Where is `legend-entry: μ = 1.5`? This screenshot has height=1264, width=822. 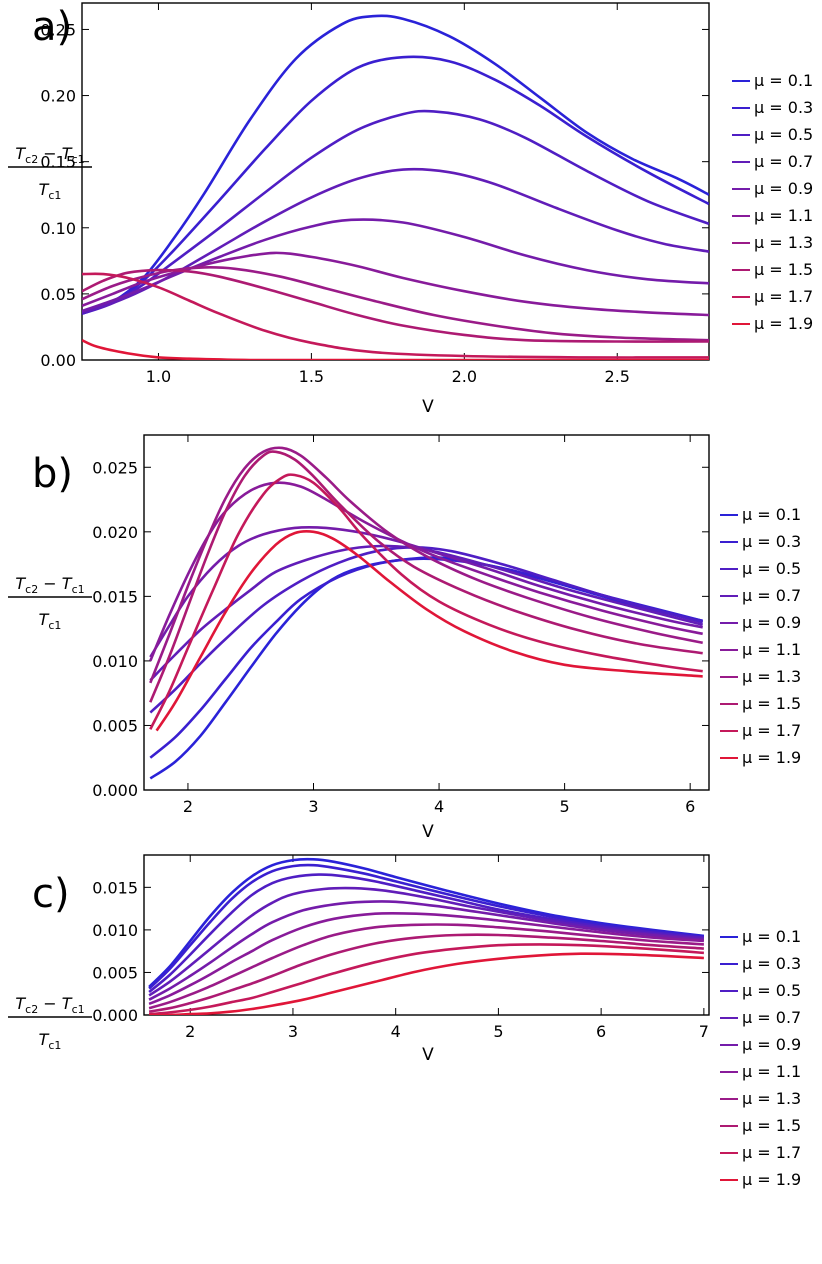 legend-entry: μ = 1.5 is located at coordinates (771, 1125).